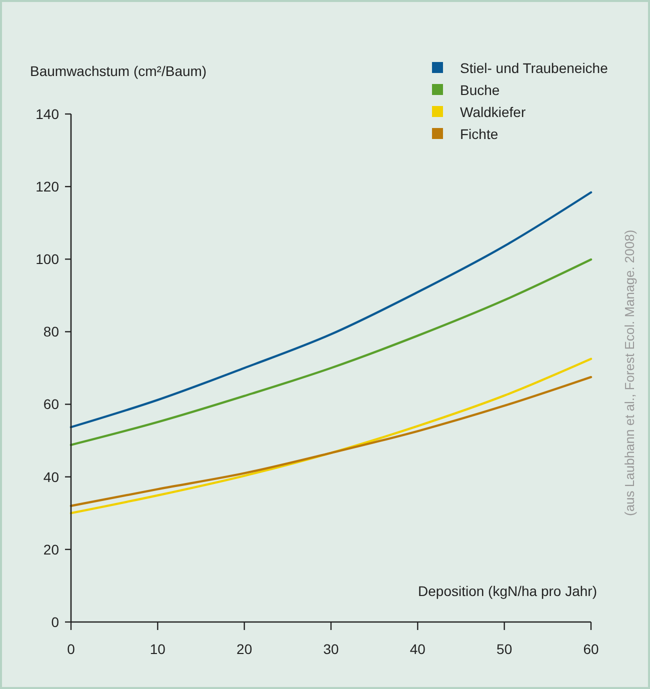  I want to click on y-tick-label: 80, so click(51, 332).